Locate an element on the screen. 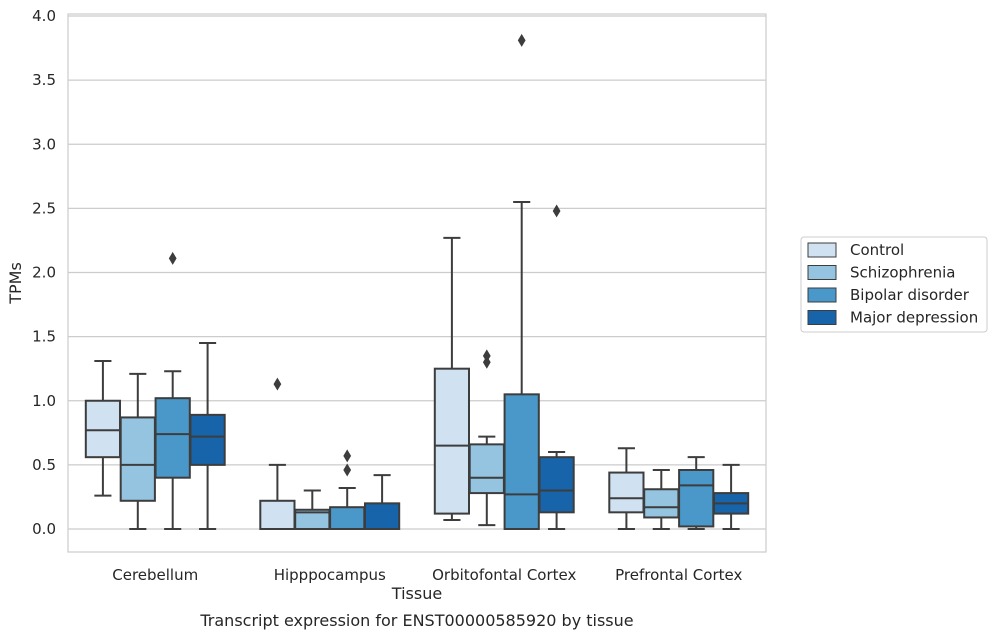  x-tick-label: Orbitofontal Cortex is located at coordinates (504, 575).